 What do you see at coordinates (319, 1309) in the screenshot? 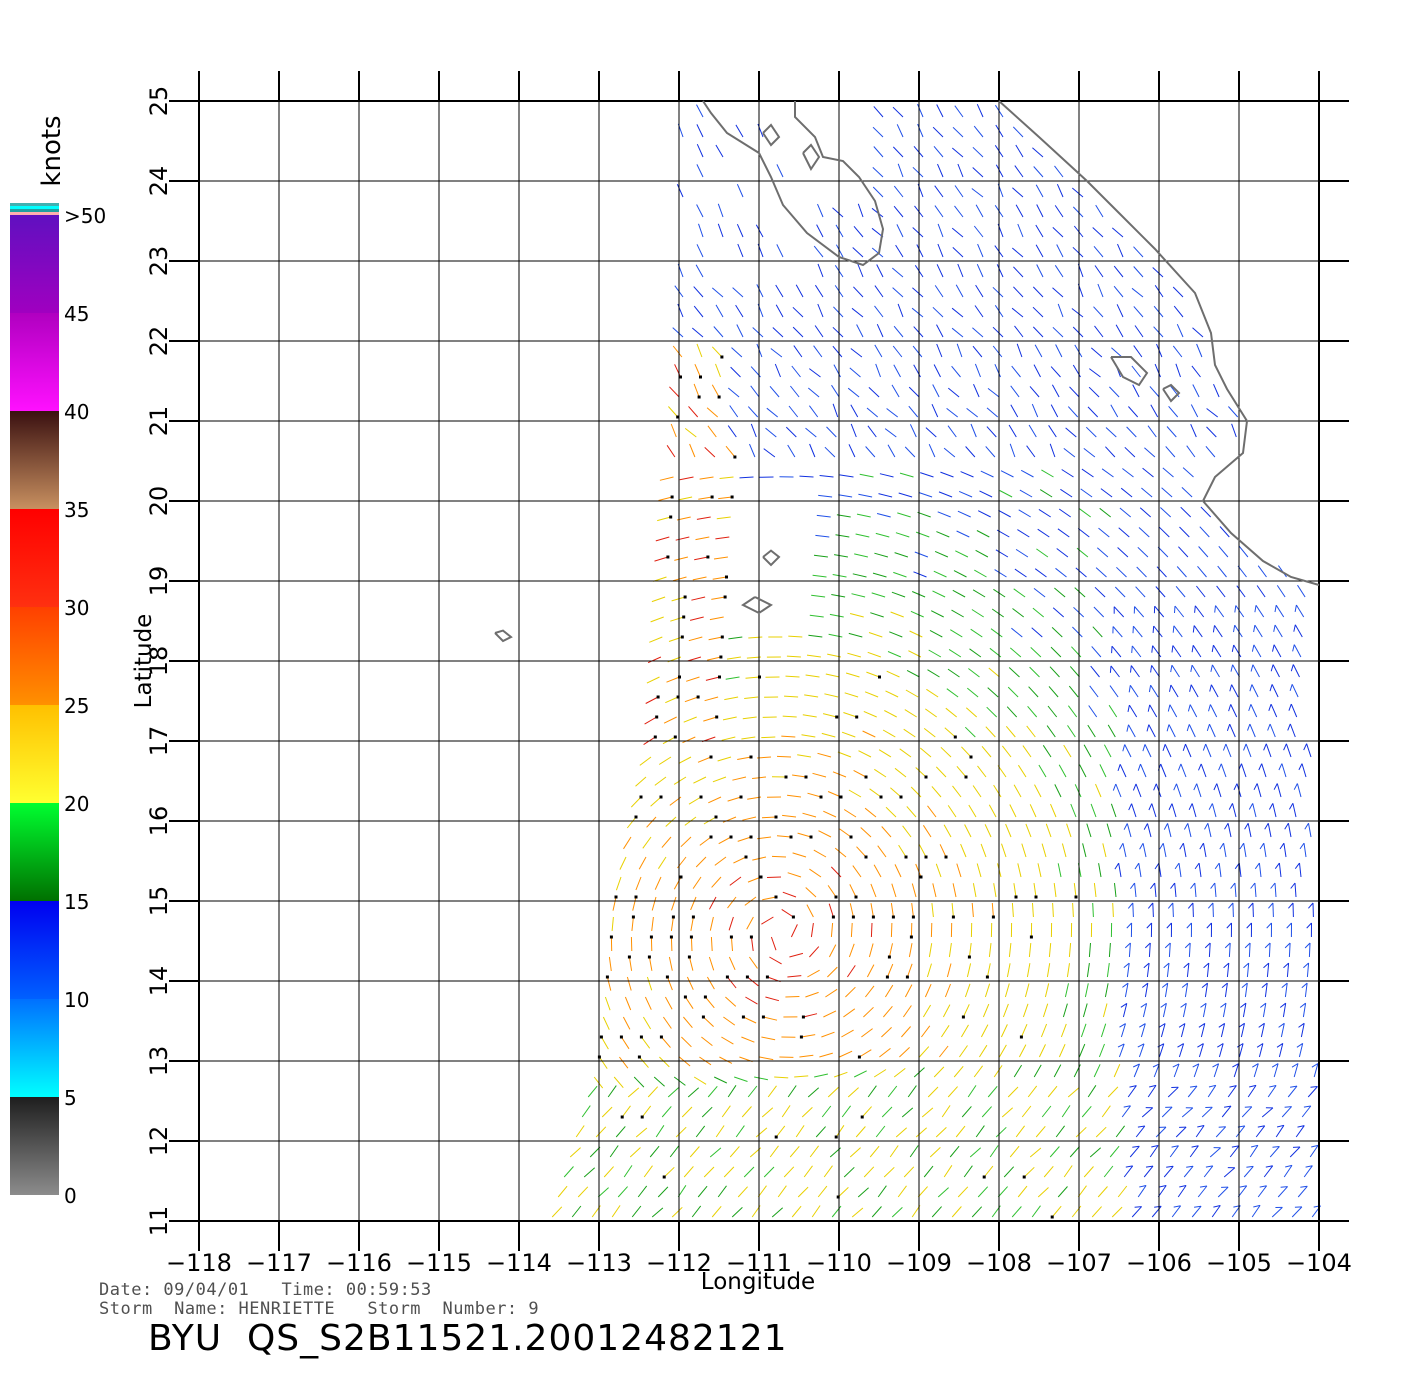
I see `storm-info-line: Storm Name: HENRIETTE Storm Number: 9` at bounding box center [319, 1309].